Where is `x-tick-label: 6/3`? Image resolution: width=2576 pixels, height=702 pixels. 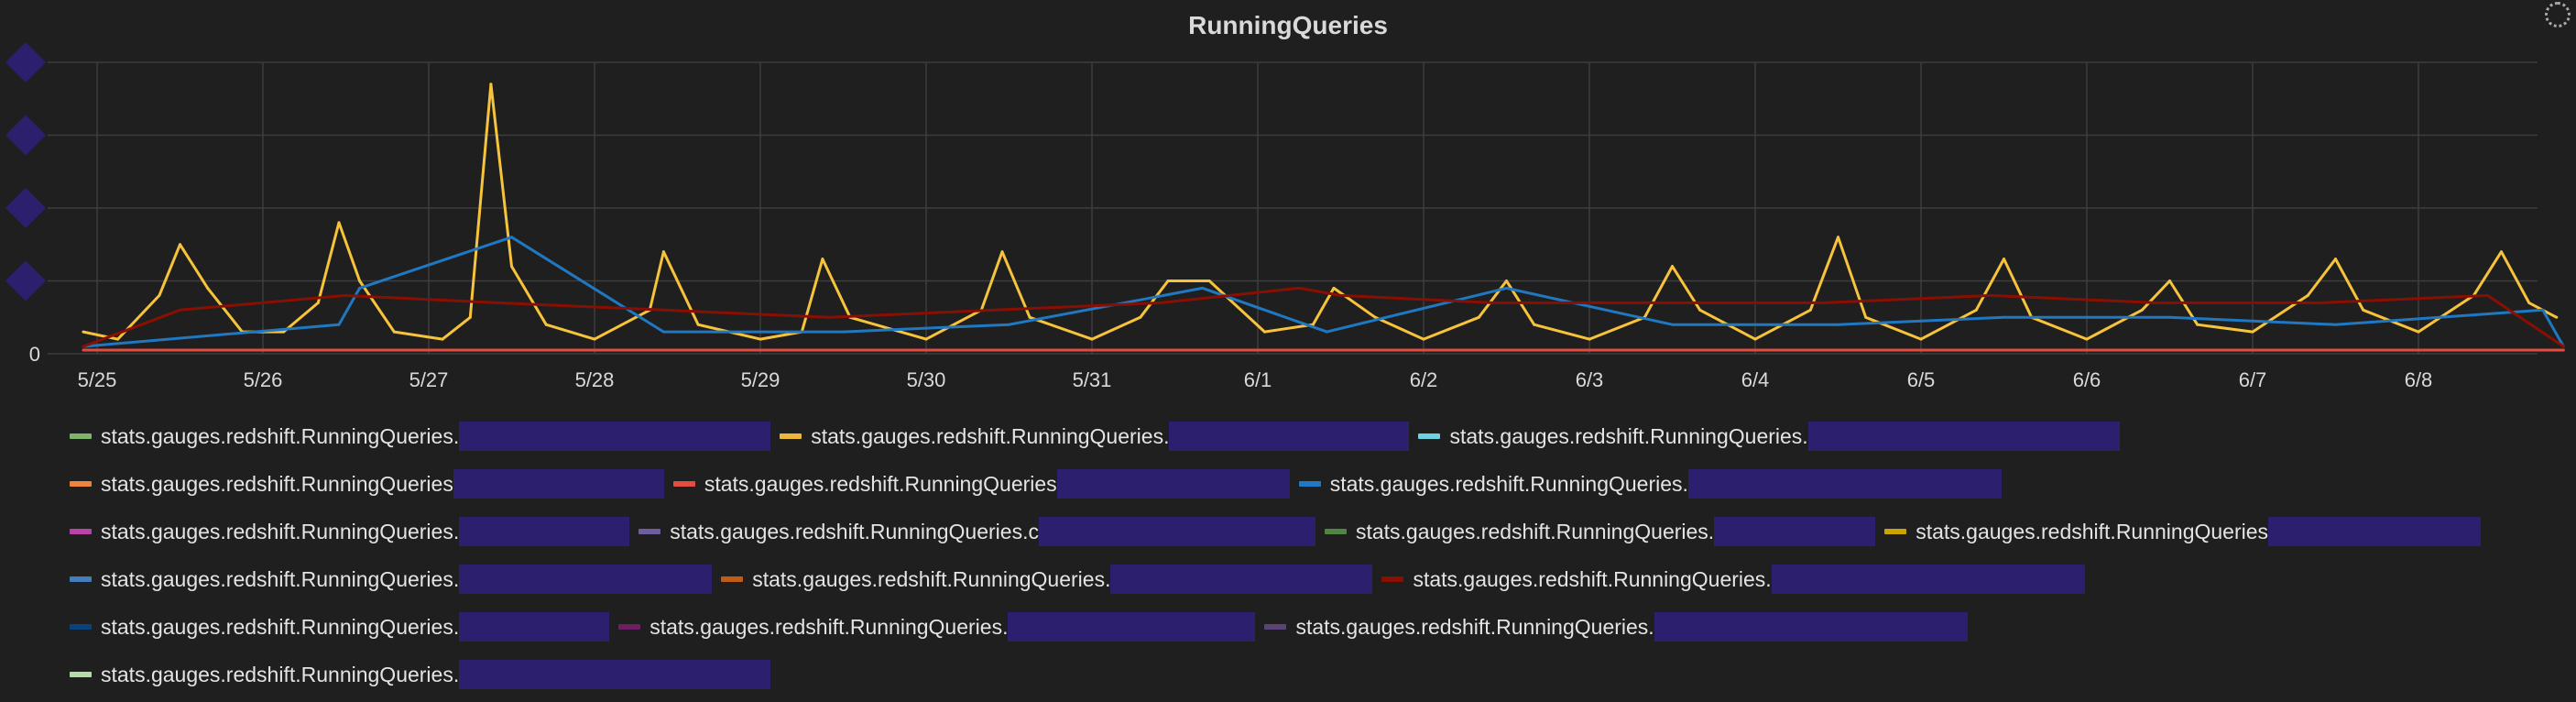
x-tick-label: 6/3 is located at coordinates (1590, 379).